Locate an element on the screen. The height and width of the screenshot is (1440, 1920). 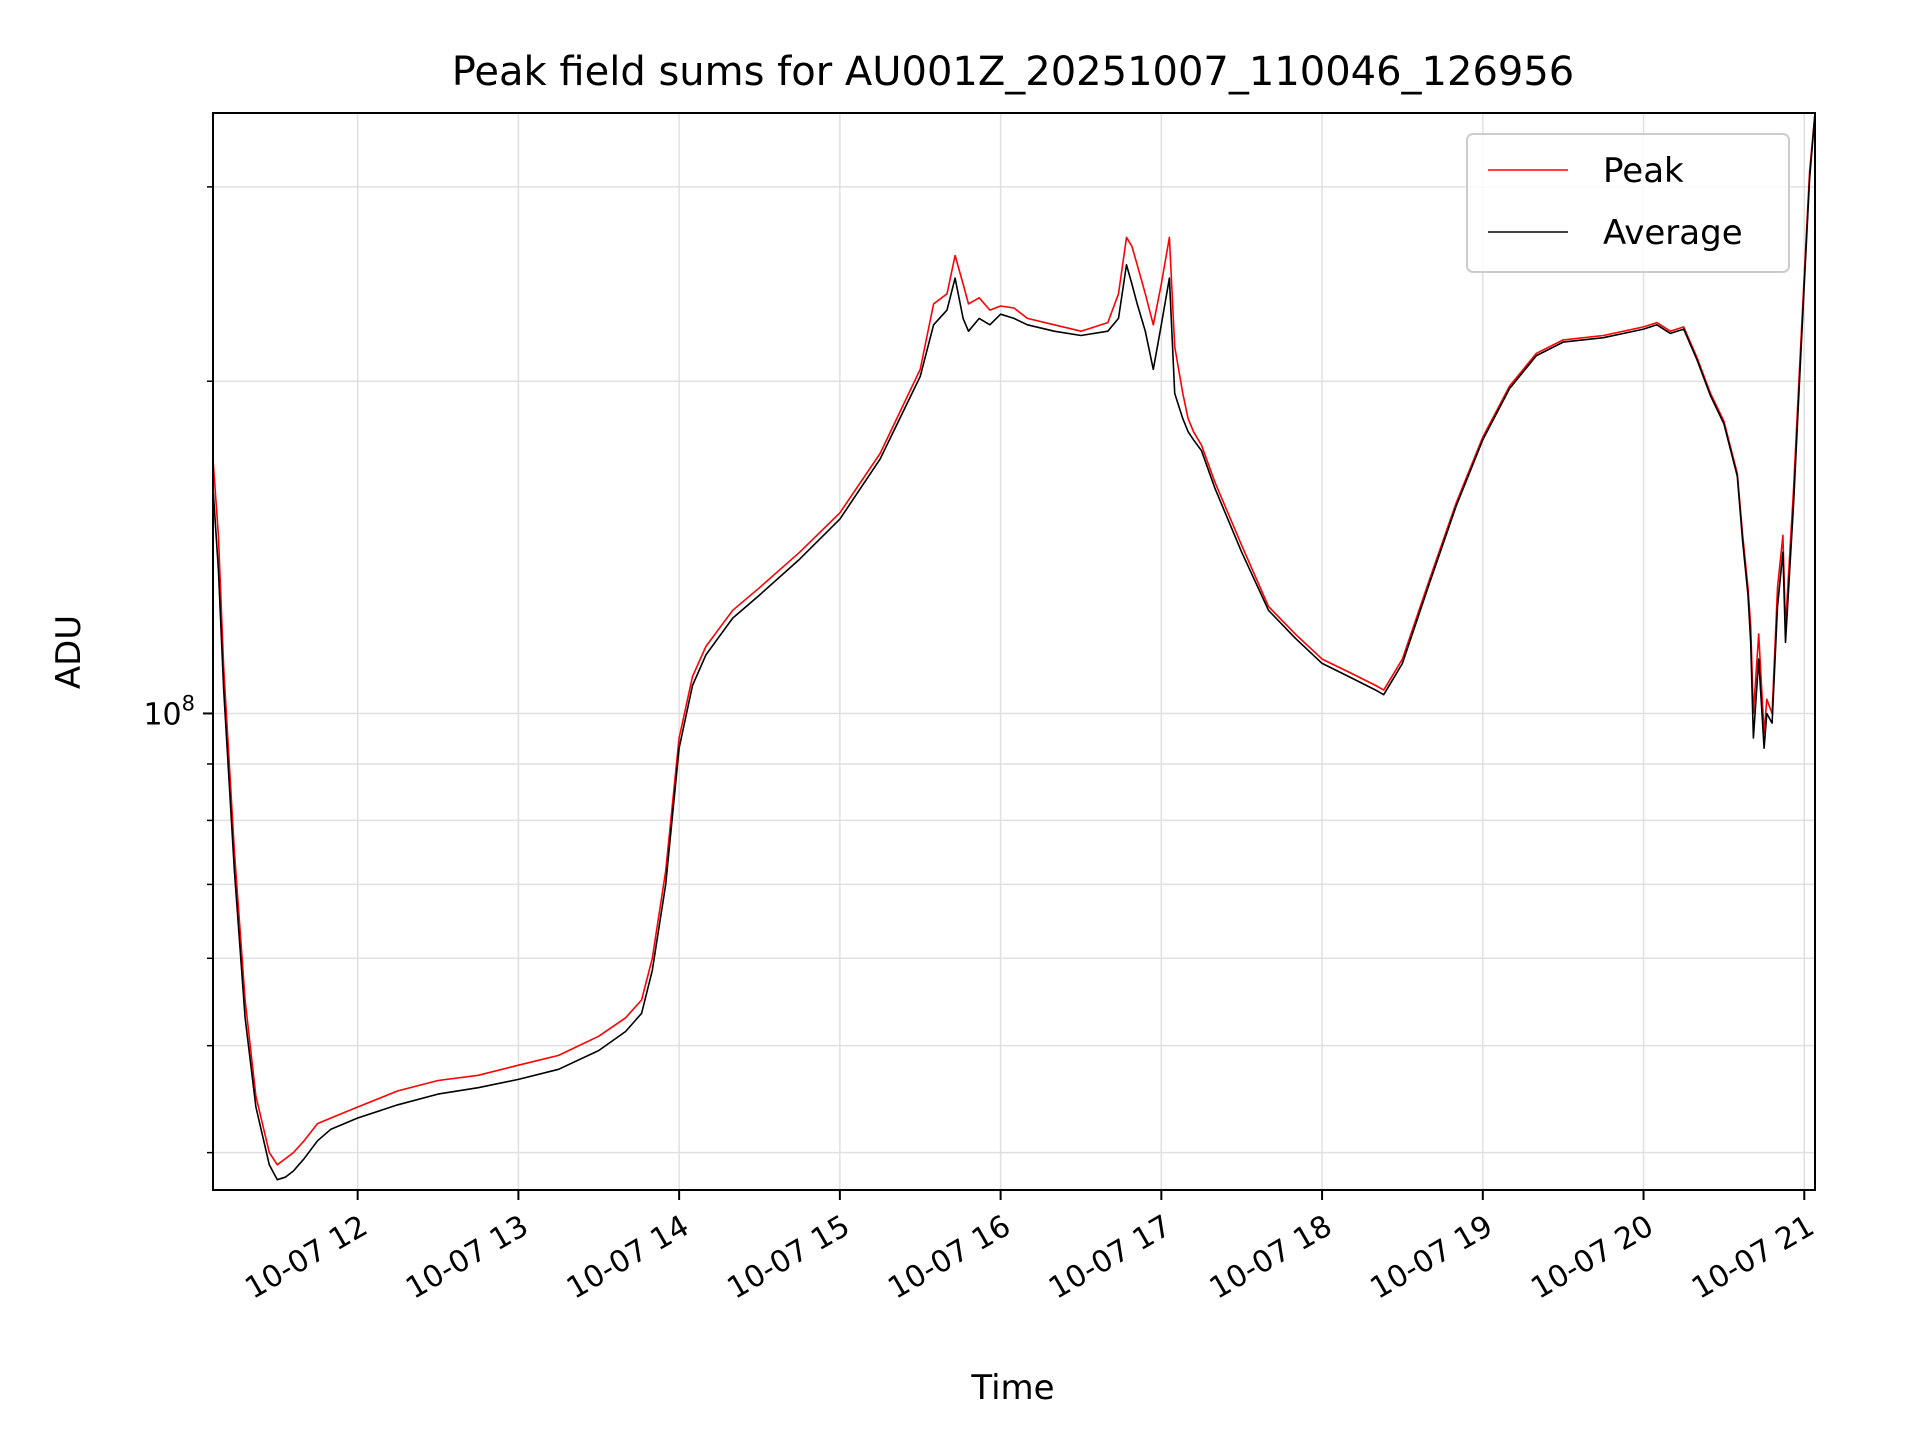
y-tick-label: 108 is located at coordinates (169, 711).